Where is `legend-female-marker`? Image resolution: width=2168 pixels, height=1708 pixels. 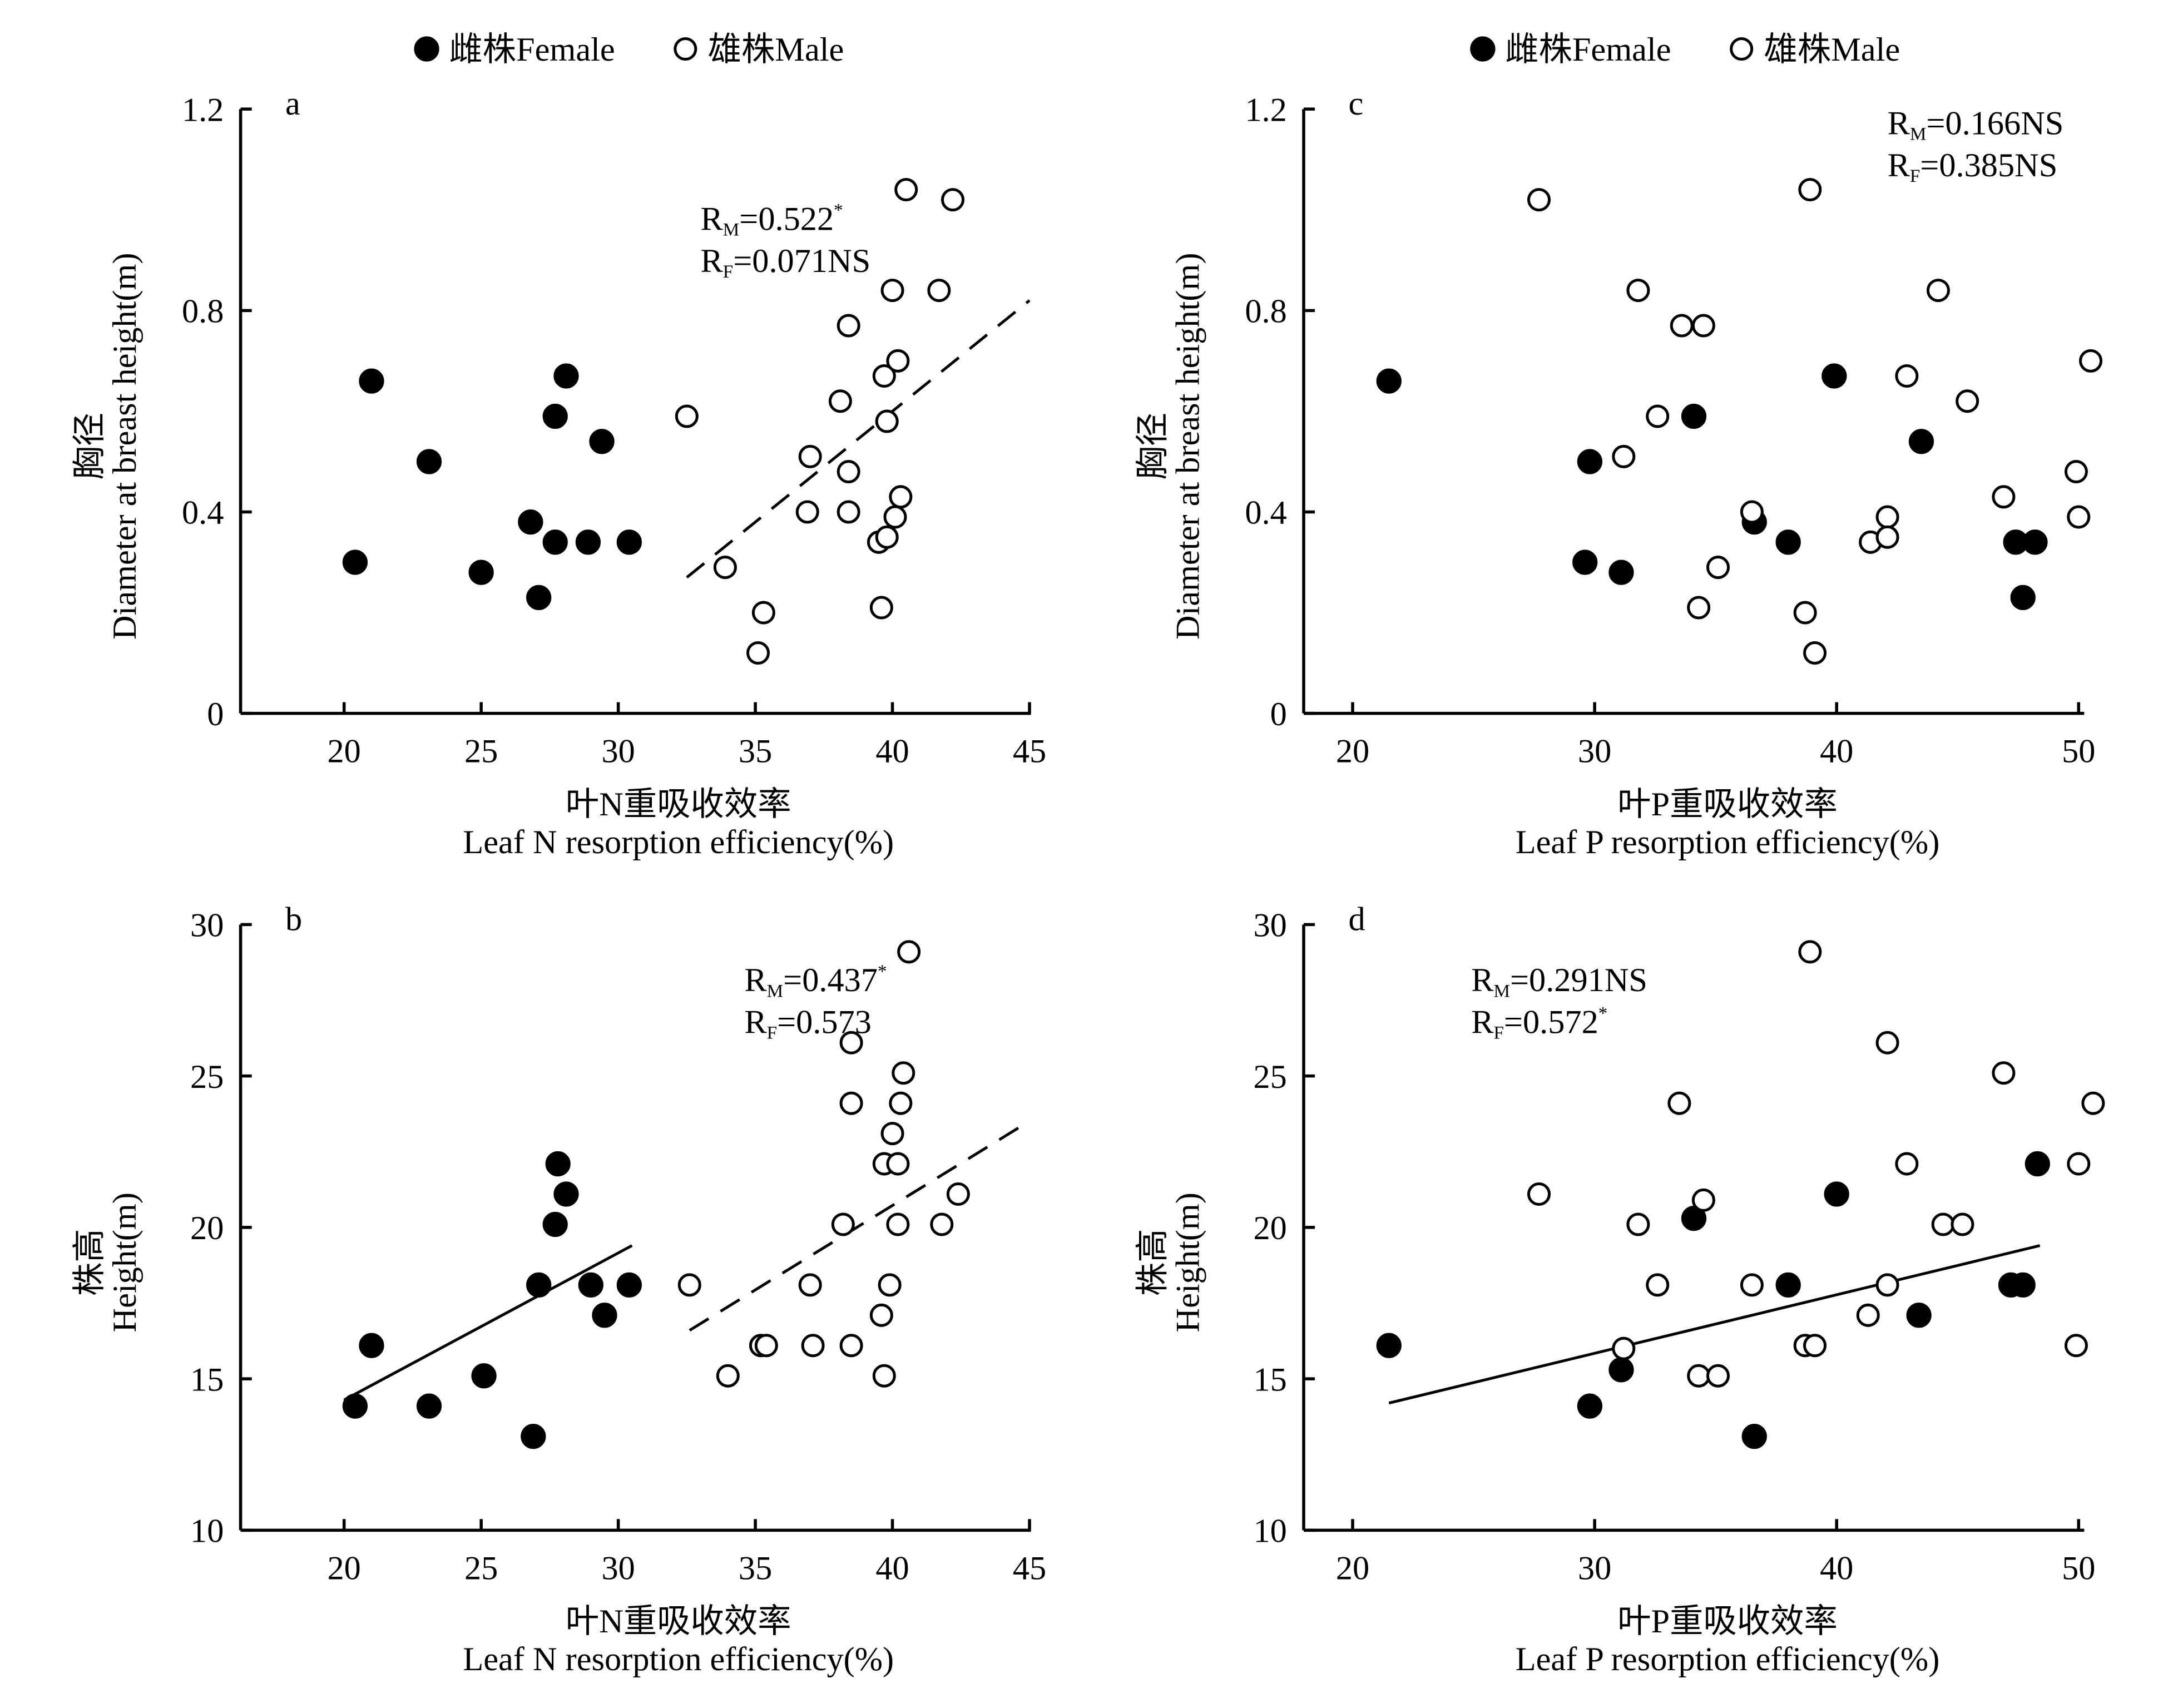 legend-female-marker is located at coordinates (427, 49).